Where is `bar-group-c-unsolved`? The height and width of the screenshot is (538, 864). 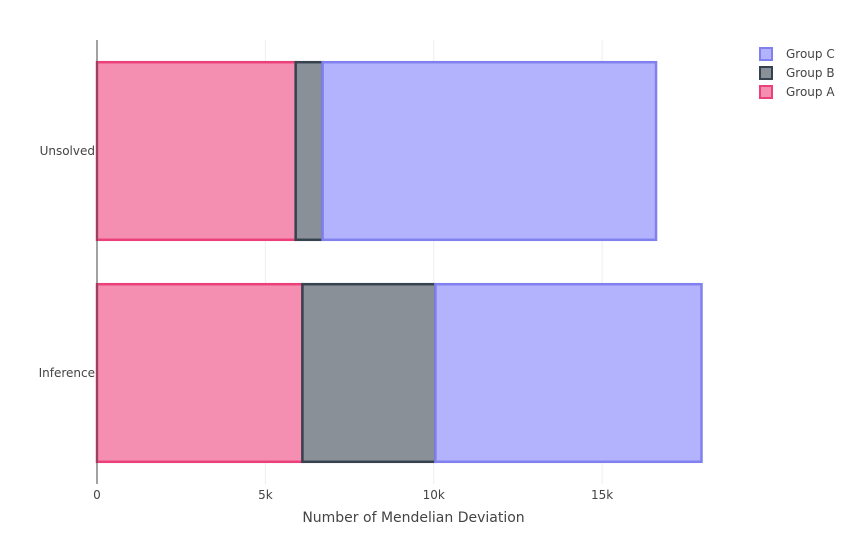 bar-group-c-unsolved is located at coordinates (489, 151).